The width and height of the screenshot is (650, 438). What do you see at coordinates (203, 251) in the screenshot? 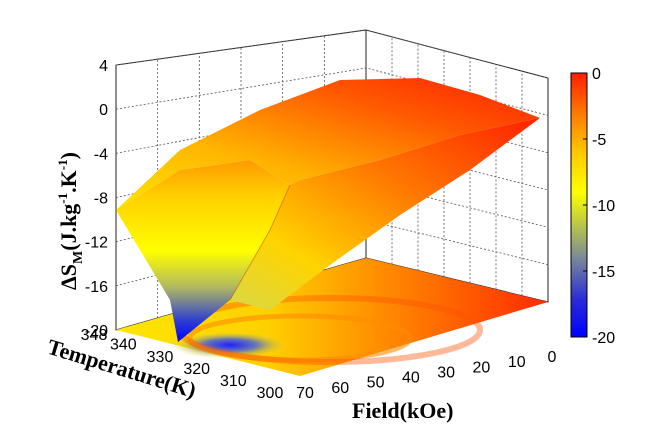
I see `surface-front-face` at bounding box center [203, 251].